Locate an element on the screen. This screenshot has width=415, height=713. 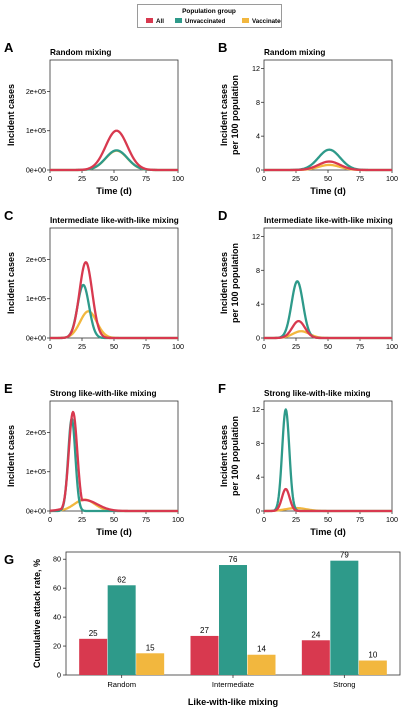
y-axis-label: Cumulative attack rate, % is located at coordinates (37, 613).